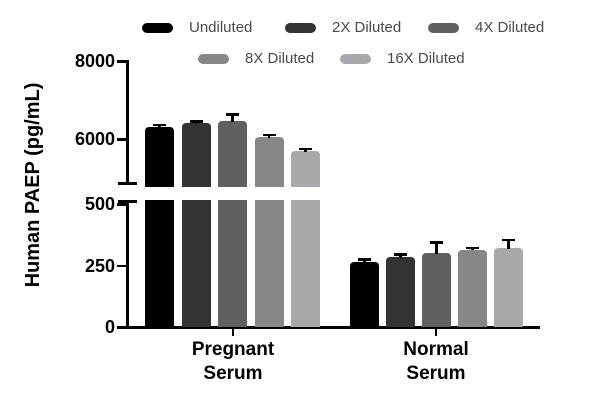  Describe the element at coordinates (510, 27) in the screenshot. I see `legend-label: 4X Diluted` at that location.